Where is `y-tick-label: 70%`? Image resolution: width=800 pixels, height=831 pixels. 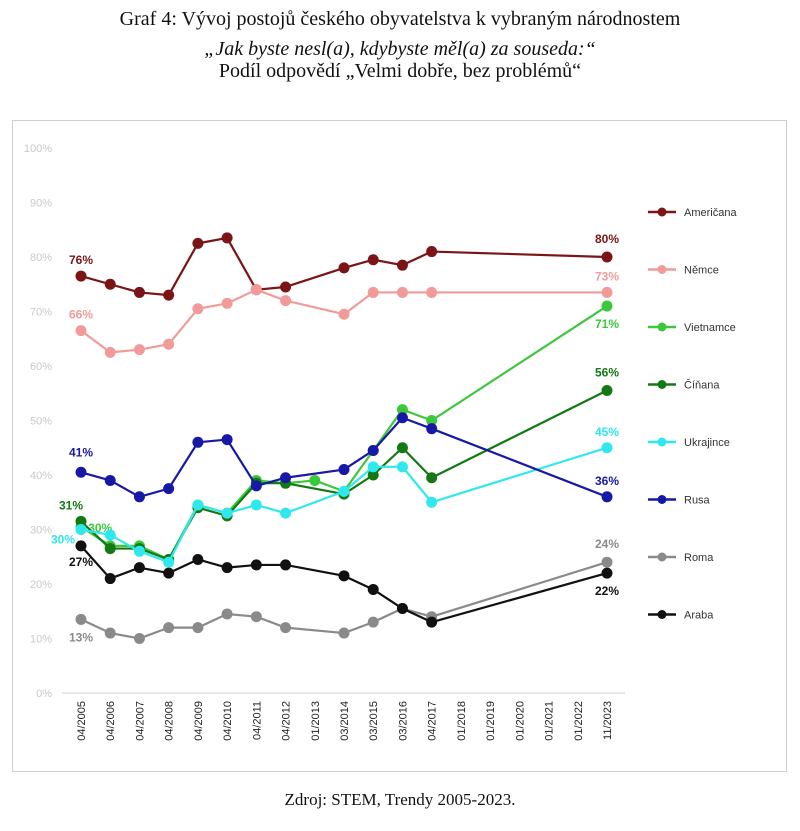
y-tick-label: 70% is located at coordinates (41, 313).